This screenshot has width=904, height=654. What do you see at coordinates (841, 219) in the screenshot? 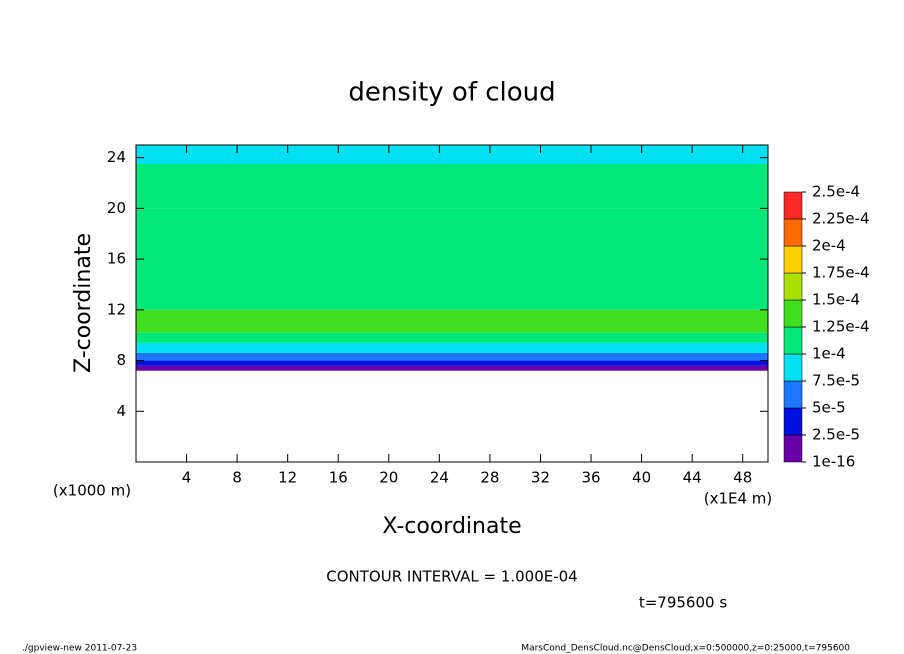
I see `colorbar-label: 2.25e-4` at bounding box center [841, 219].